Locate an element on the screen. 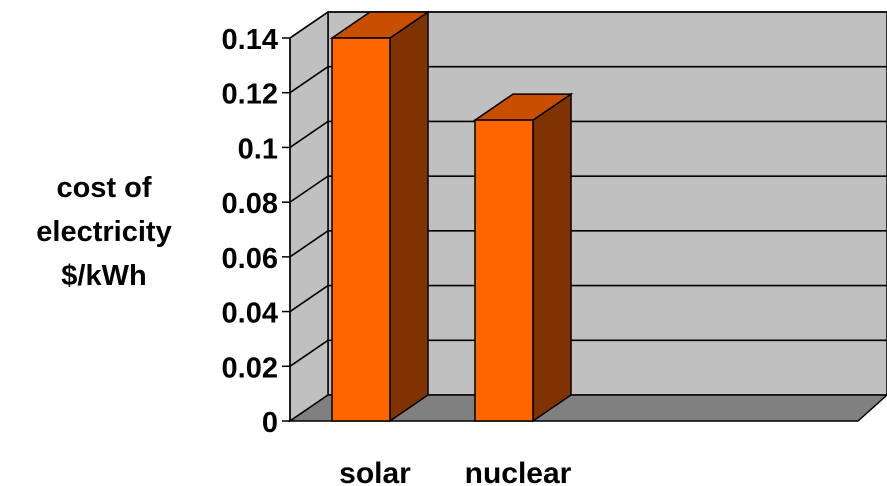 The width and height of the screenshot is (887, 486). y-axis-title-line: $/kWh is located at coordinates (104, 276).